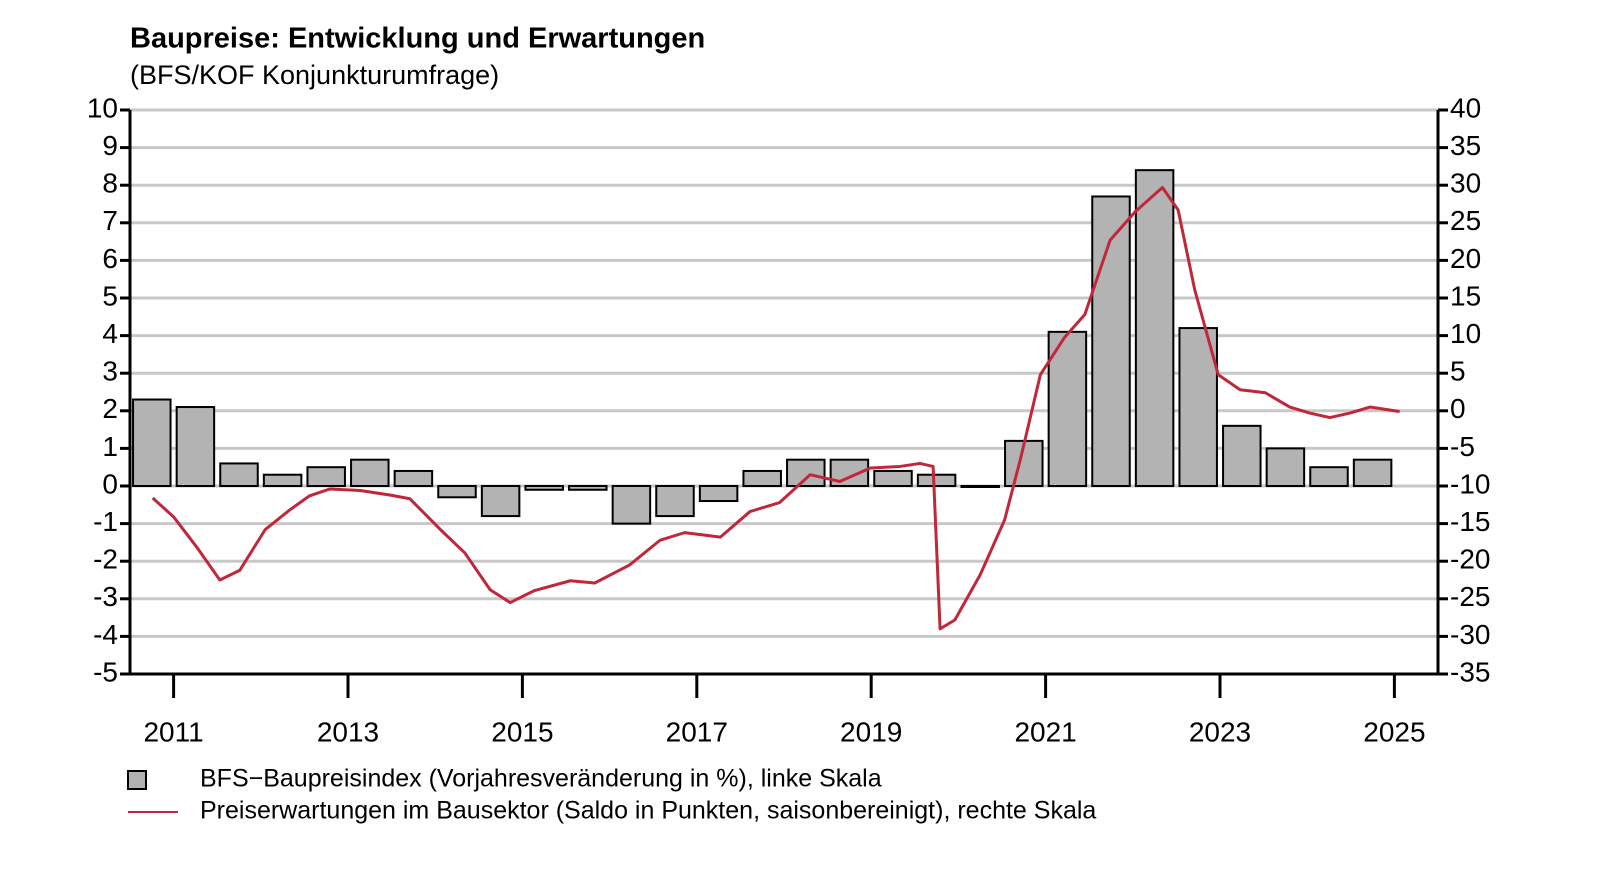 The width and height of the screenshot is (1600, 879). What do you see at coordinates (1045, 731) in the screenshot?
I see `x-tick-label: 2021` at bounding box center [1045, 731].